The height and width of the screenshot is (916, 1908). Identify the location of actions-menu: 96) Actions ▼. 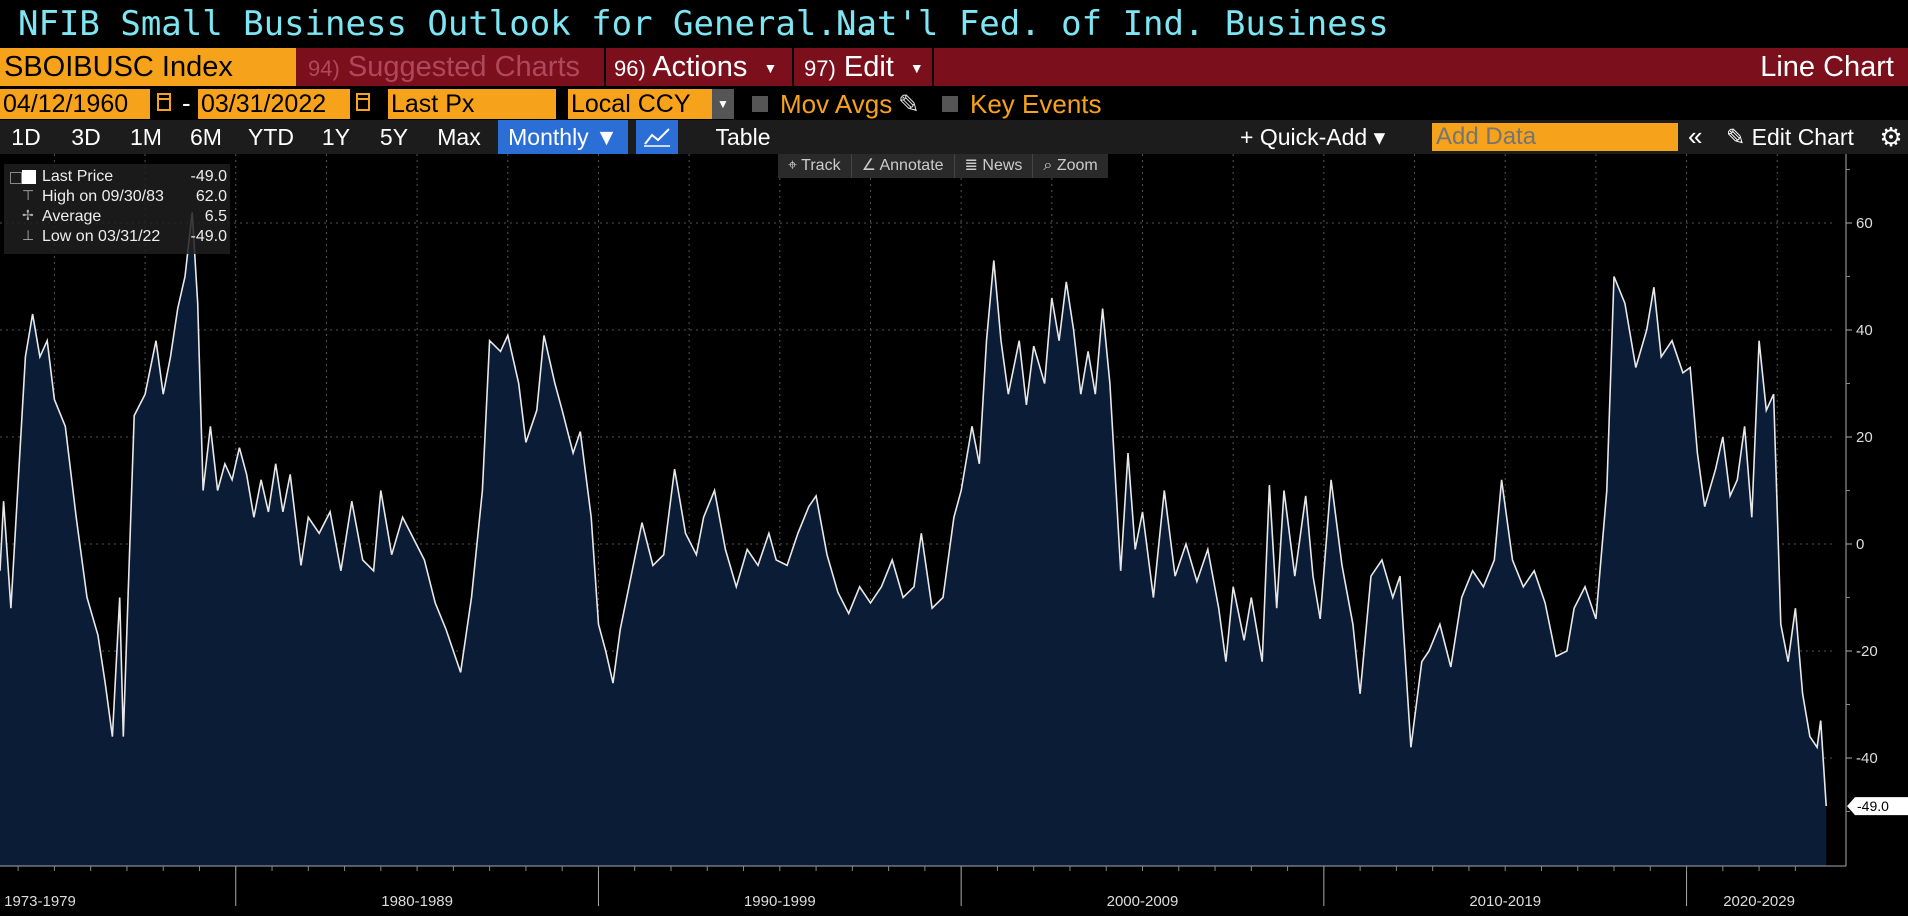
(697, 67).